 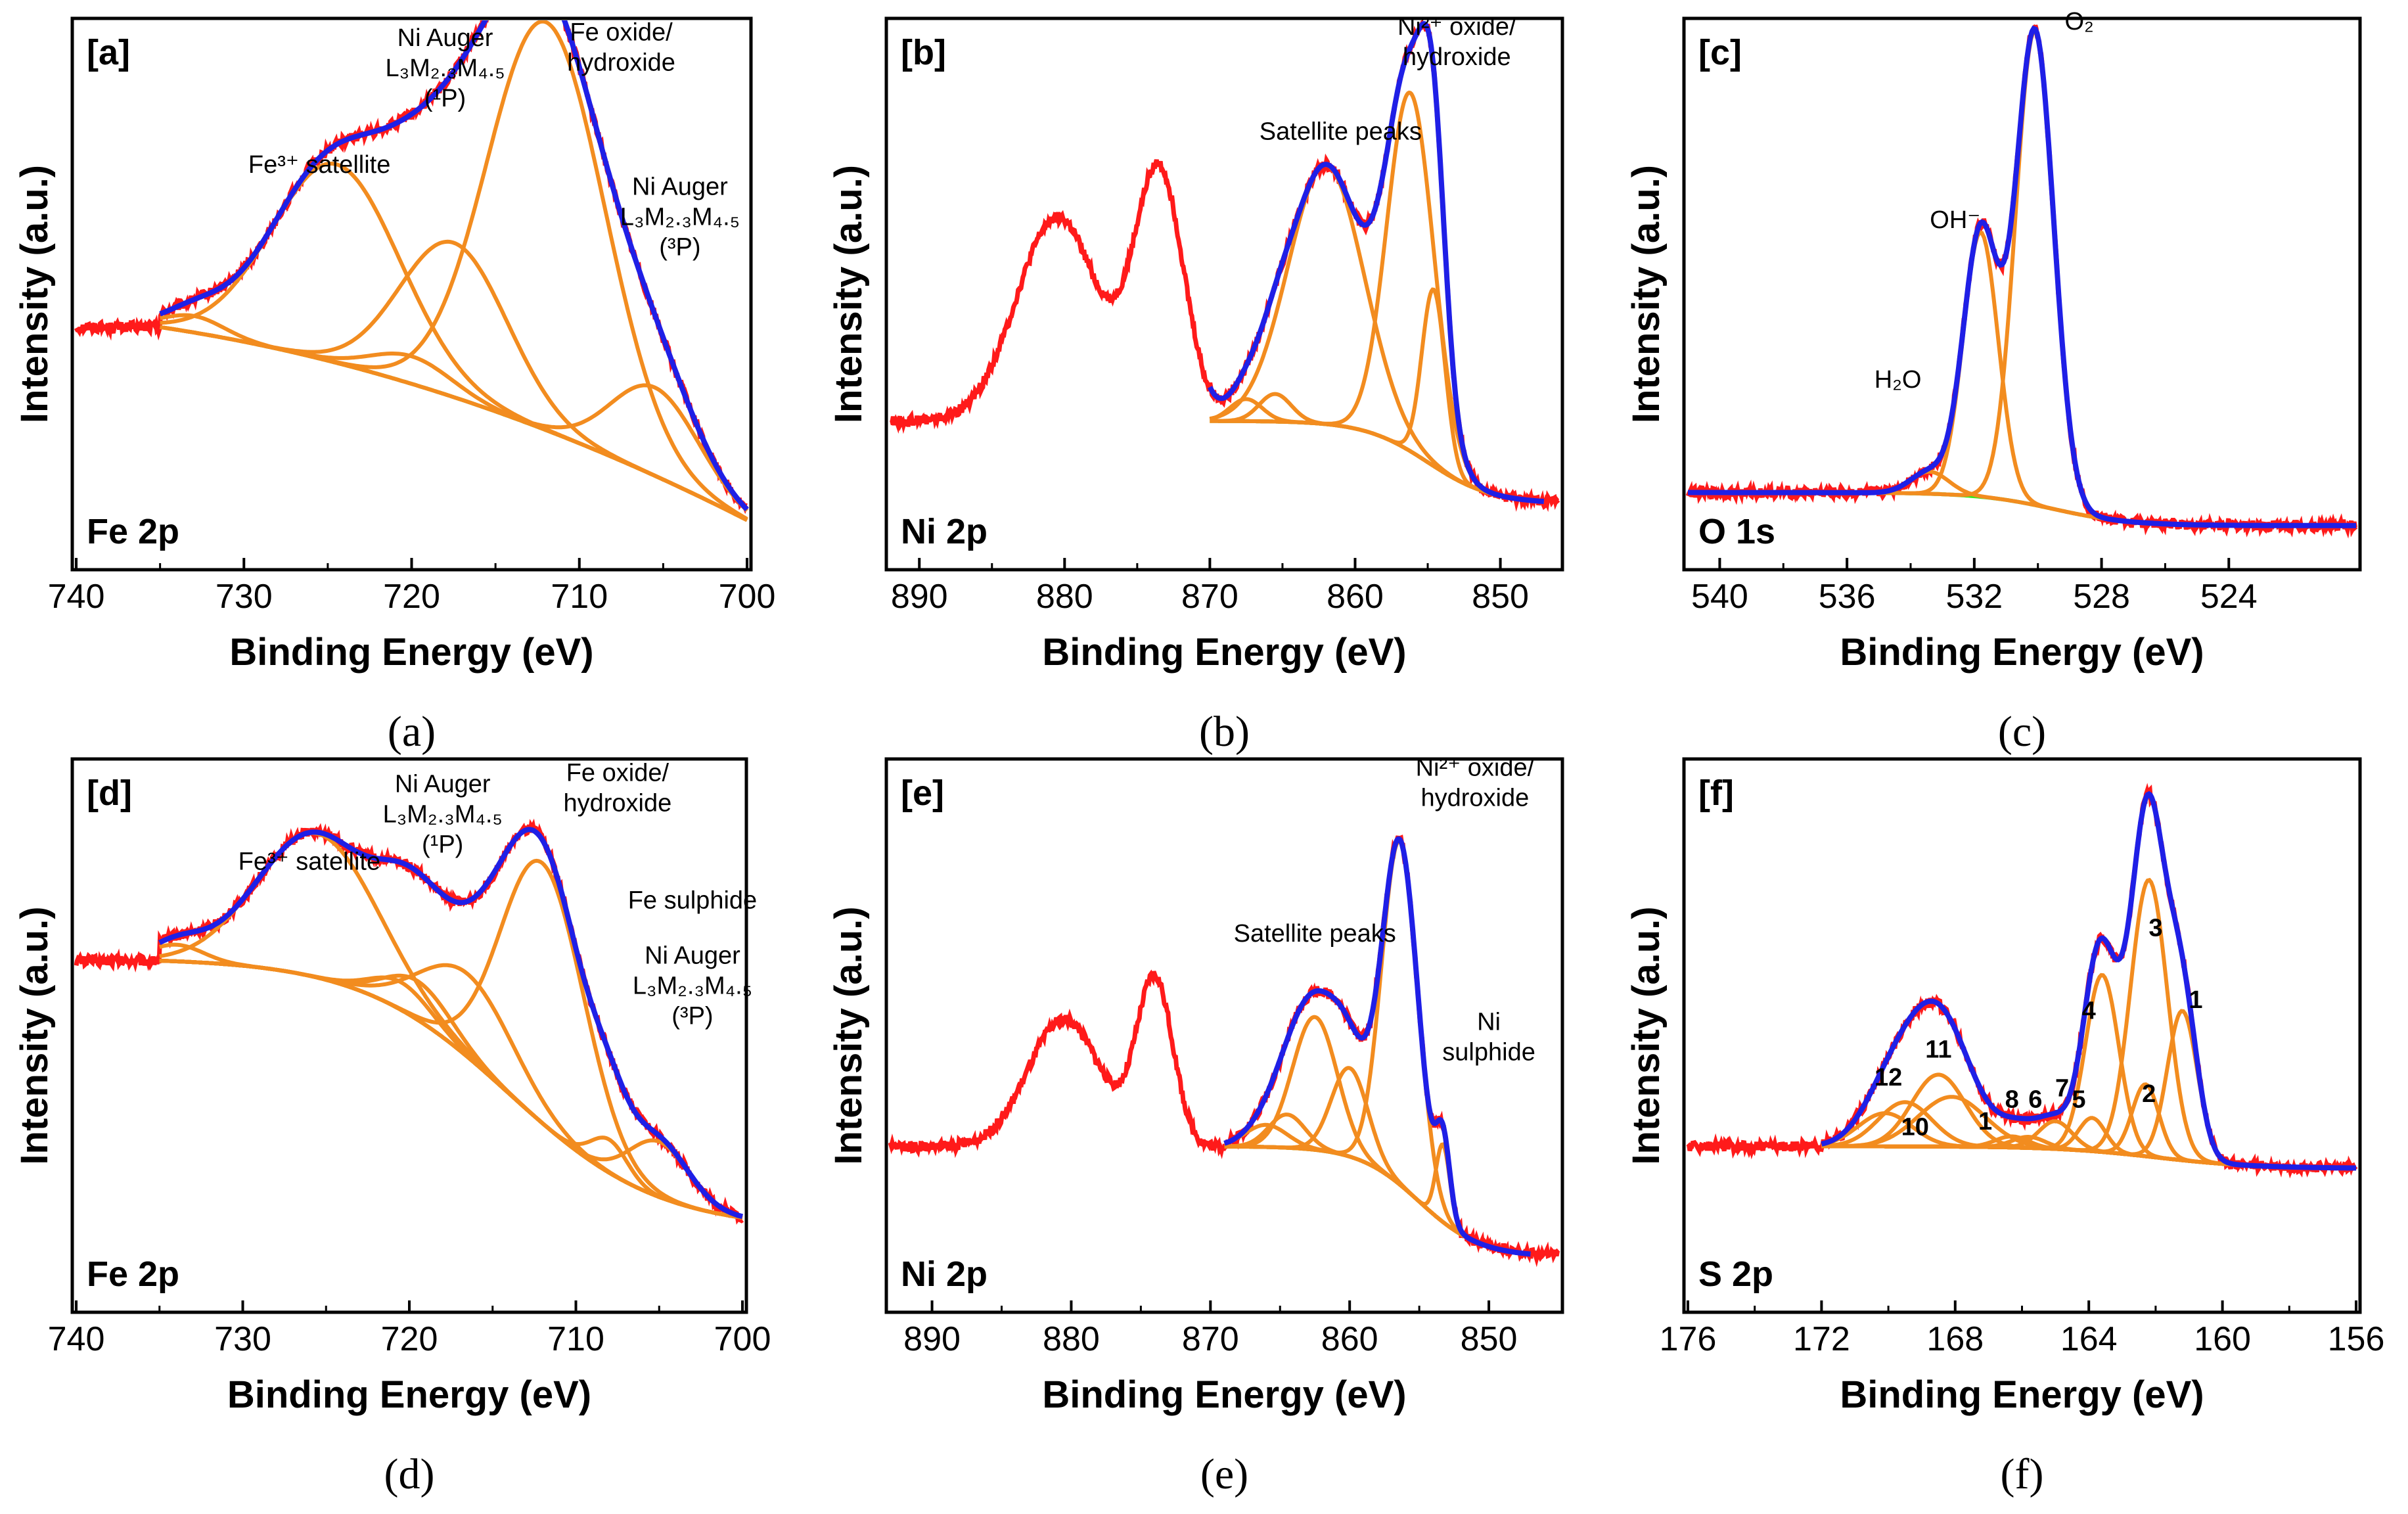 I want to click on x-tick-label: 156, so click(x=2357, y=1339).